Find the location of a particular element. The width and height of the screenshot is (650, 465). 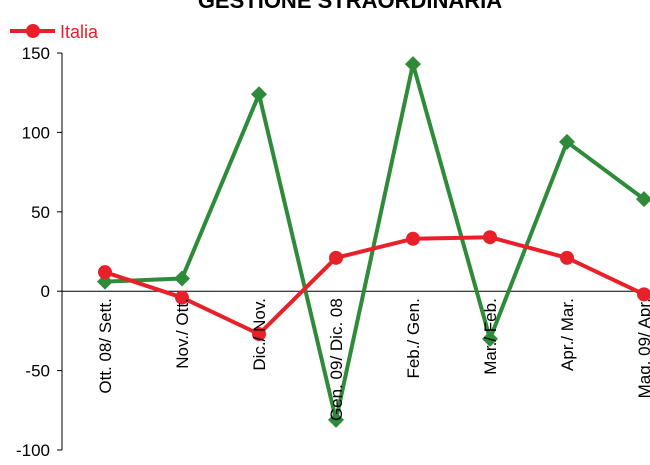

y-tick-label: 150 is located at coordinates (36, 53).